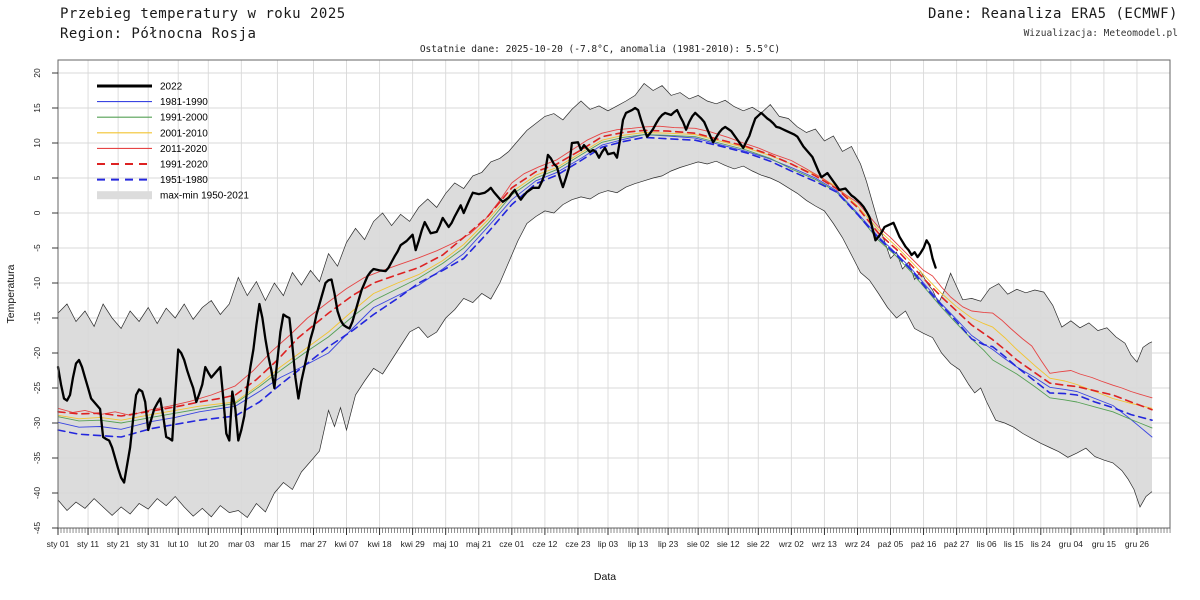 This screenshot has height=600, width=1200. Describe the element at coordinates (380, 544) in the screenshot. I see `x-tick-label: kwi 18` at that location.